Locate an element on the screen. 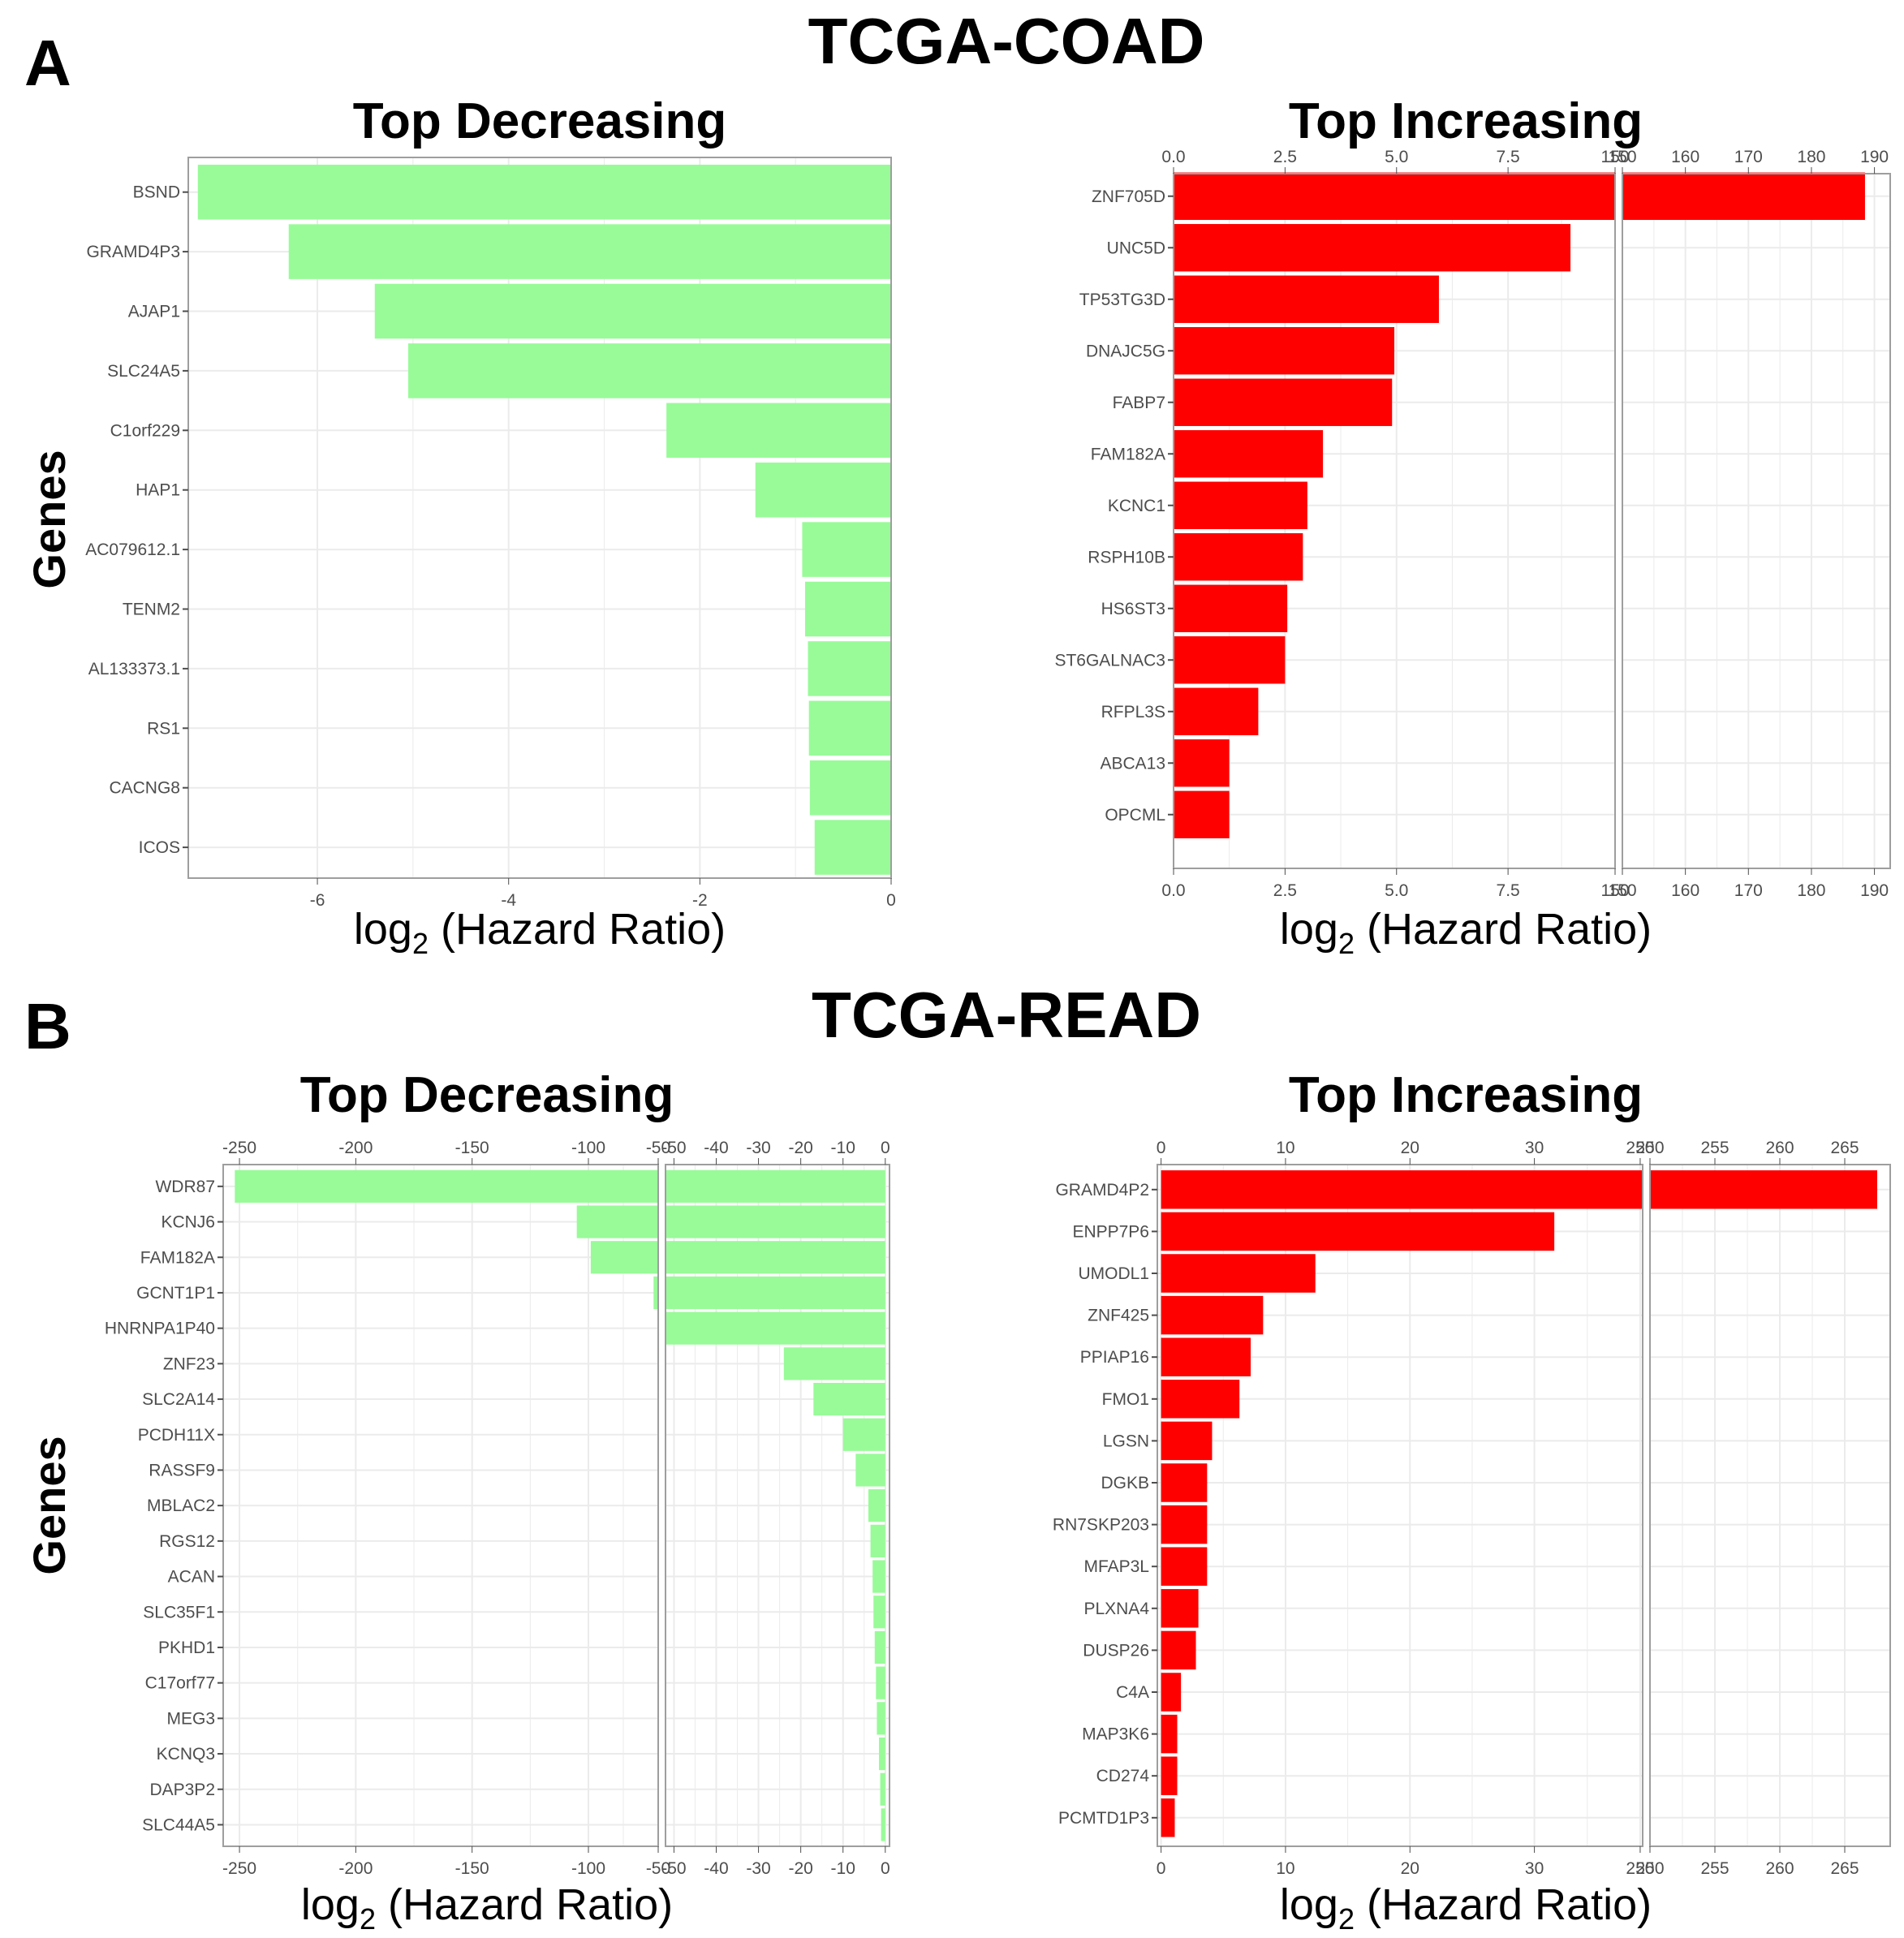  y-tick-label: LGSN is located at coordinates (1126, 1441).